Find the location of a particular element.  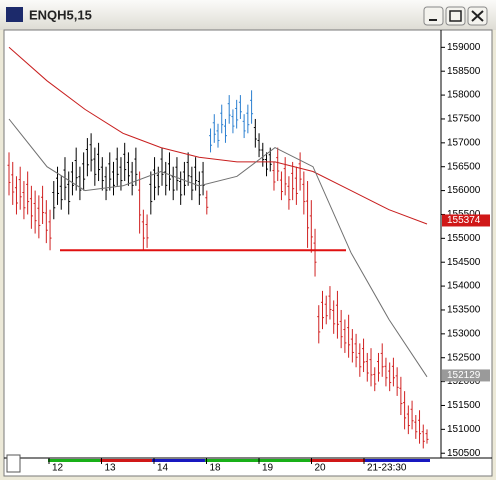

y-tick-label: 155000 is located at coordinates (464, 238).